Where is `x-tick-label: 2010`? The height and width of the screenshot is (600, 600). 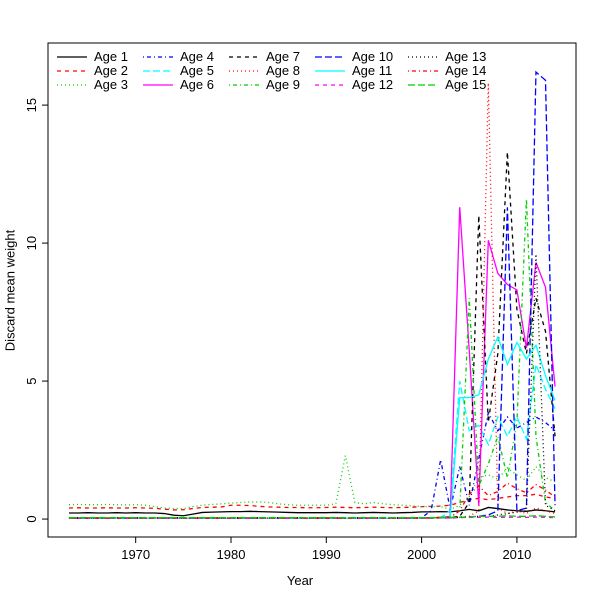 x-tick-label: 2010 is located at coordinates (516, 554).